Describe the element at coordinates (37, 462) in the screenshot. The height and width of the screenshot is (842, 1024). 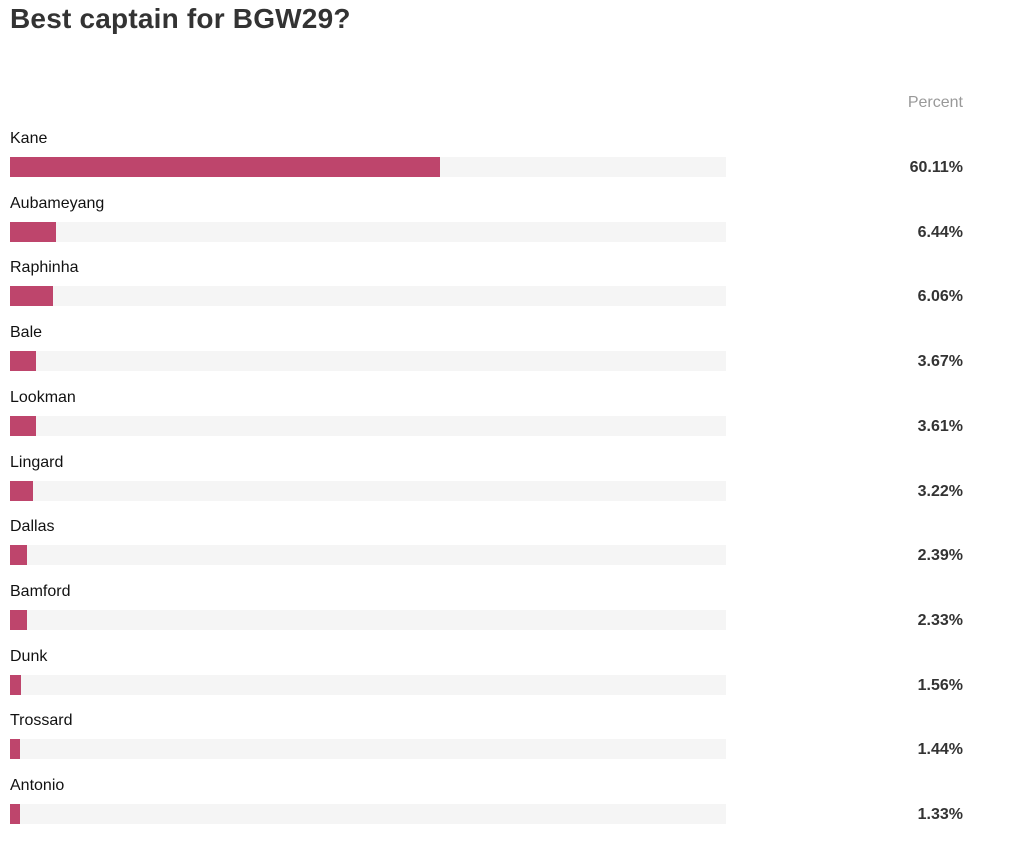
I see `bar-label: Lingard` at that location.